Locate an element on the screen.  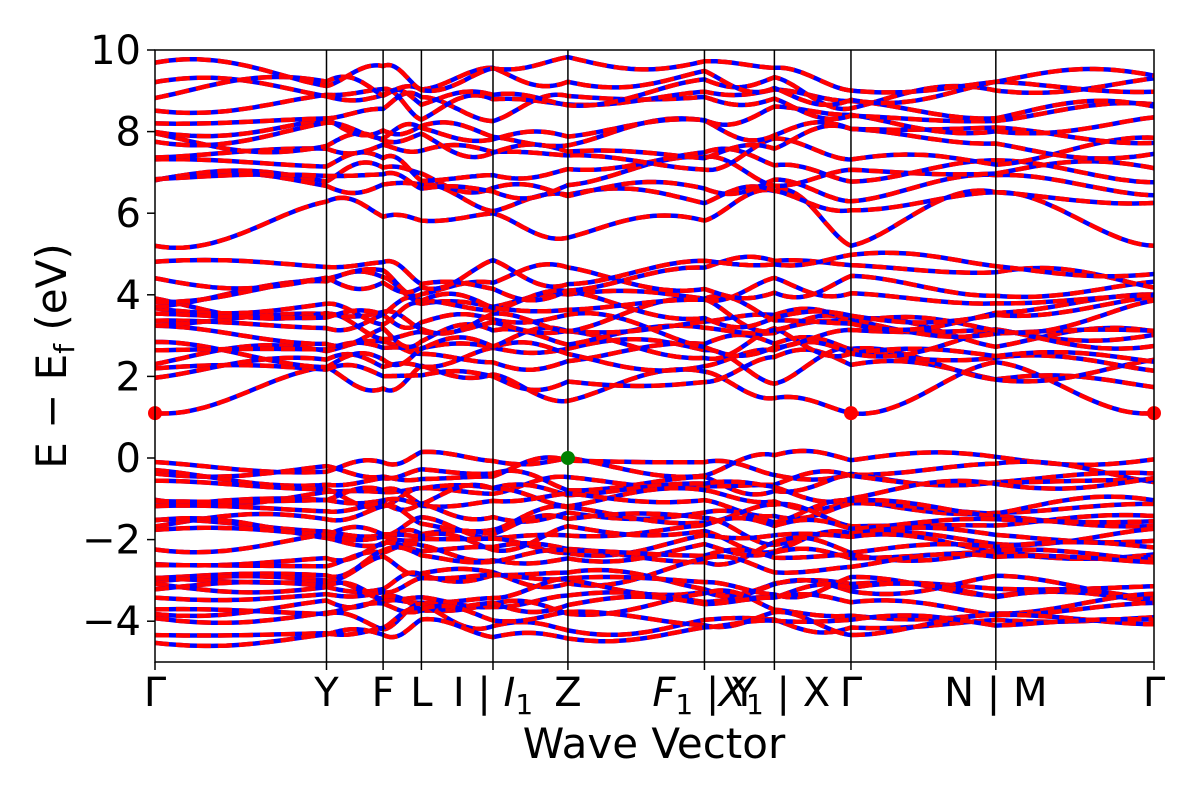
cbm-marker is located at coordinates (850, 413).